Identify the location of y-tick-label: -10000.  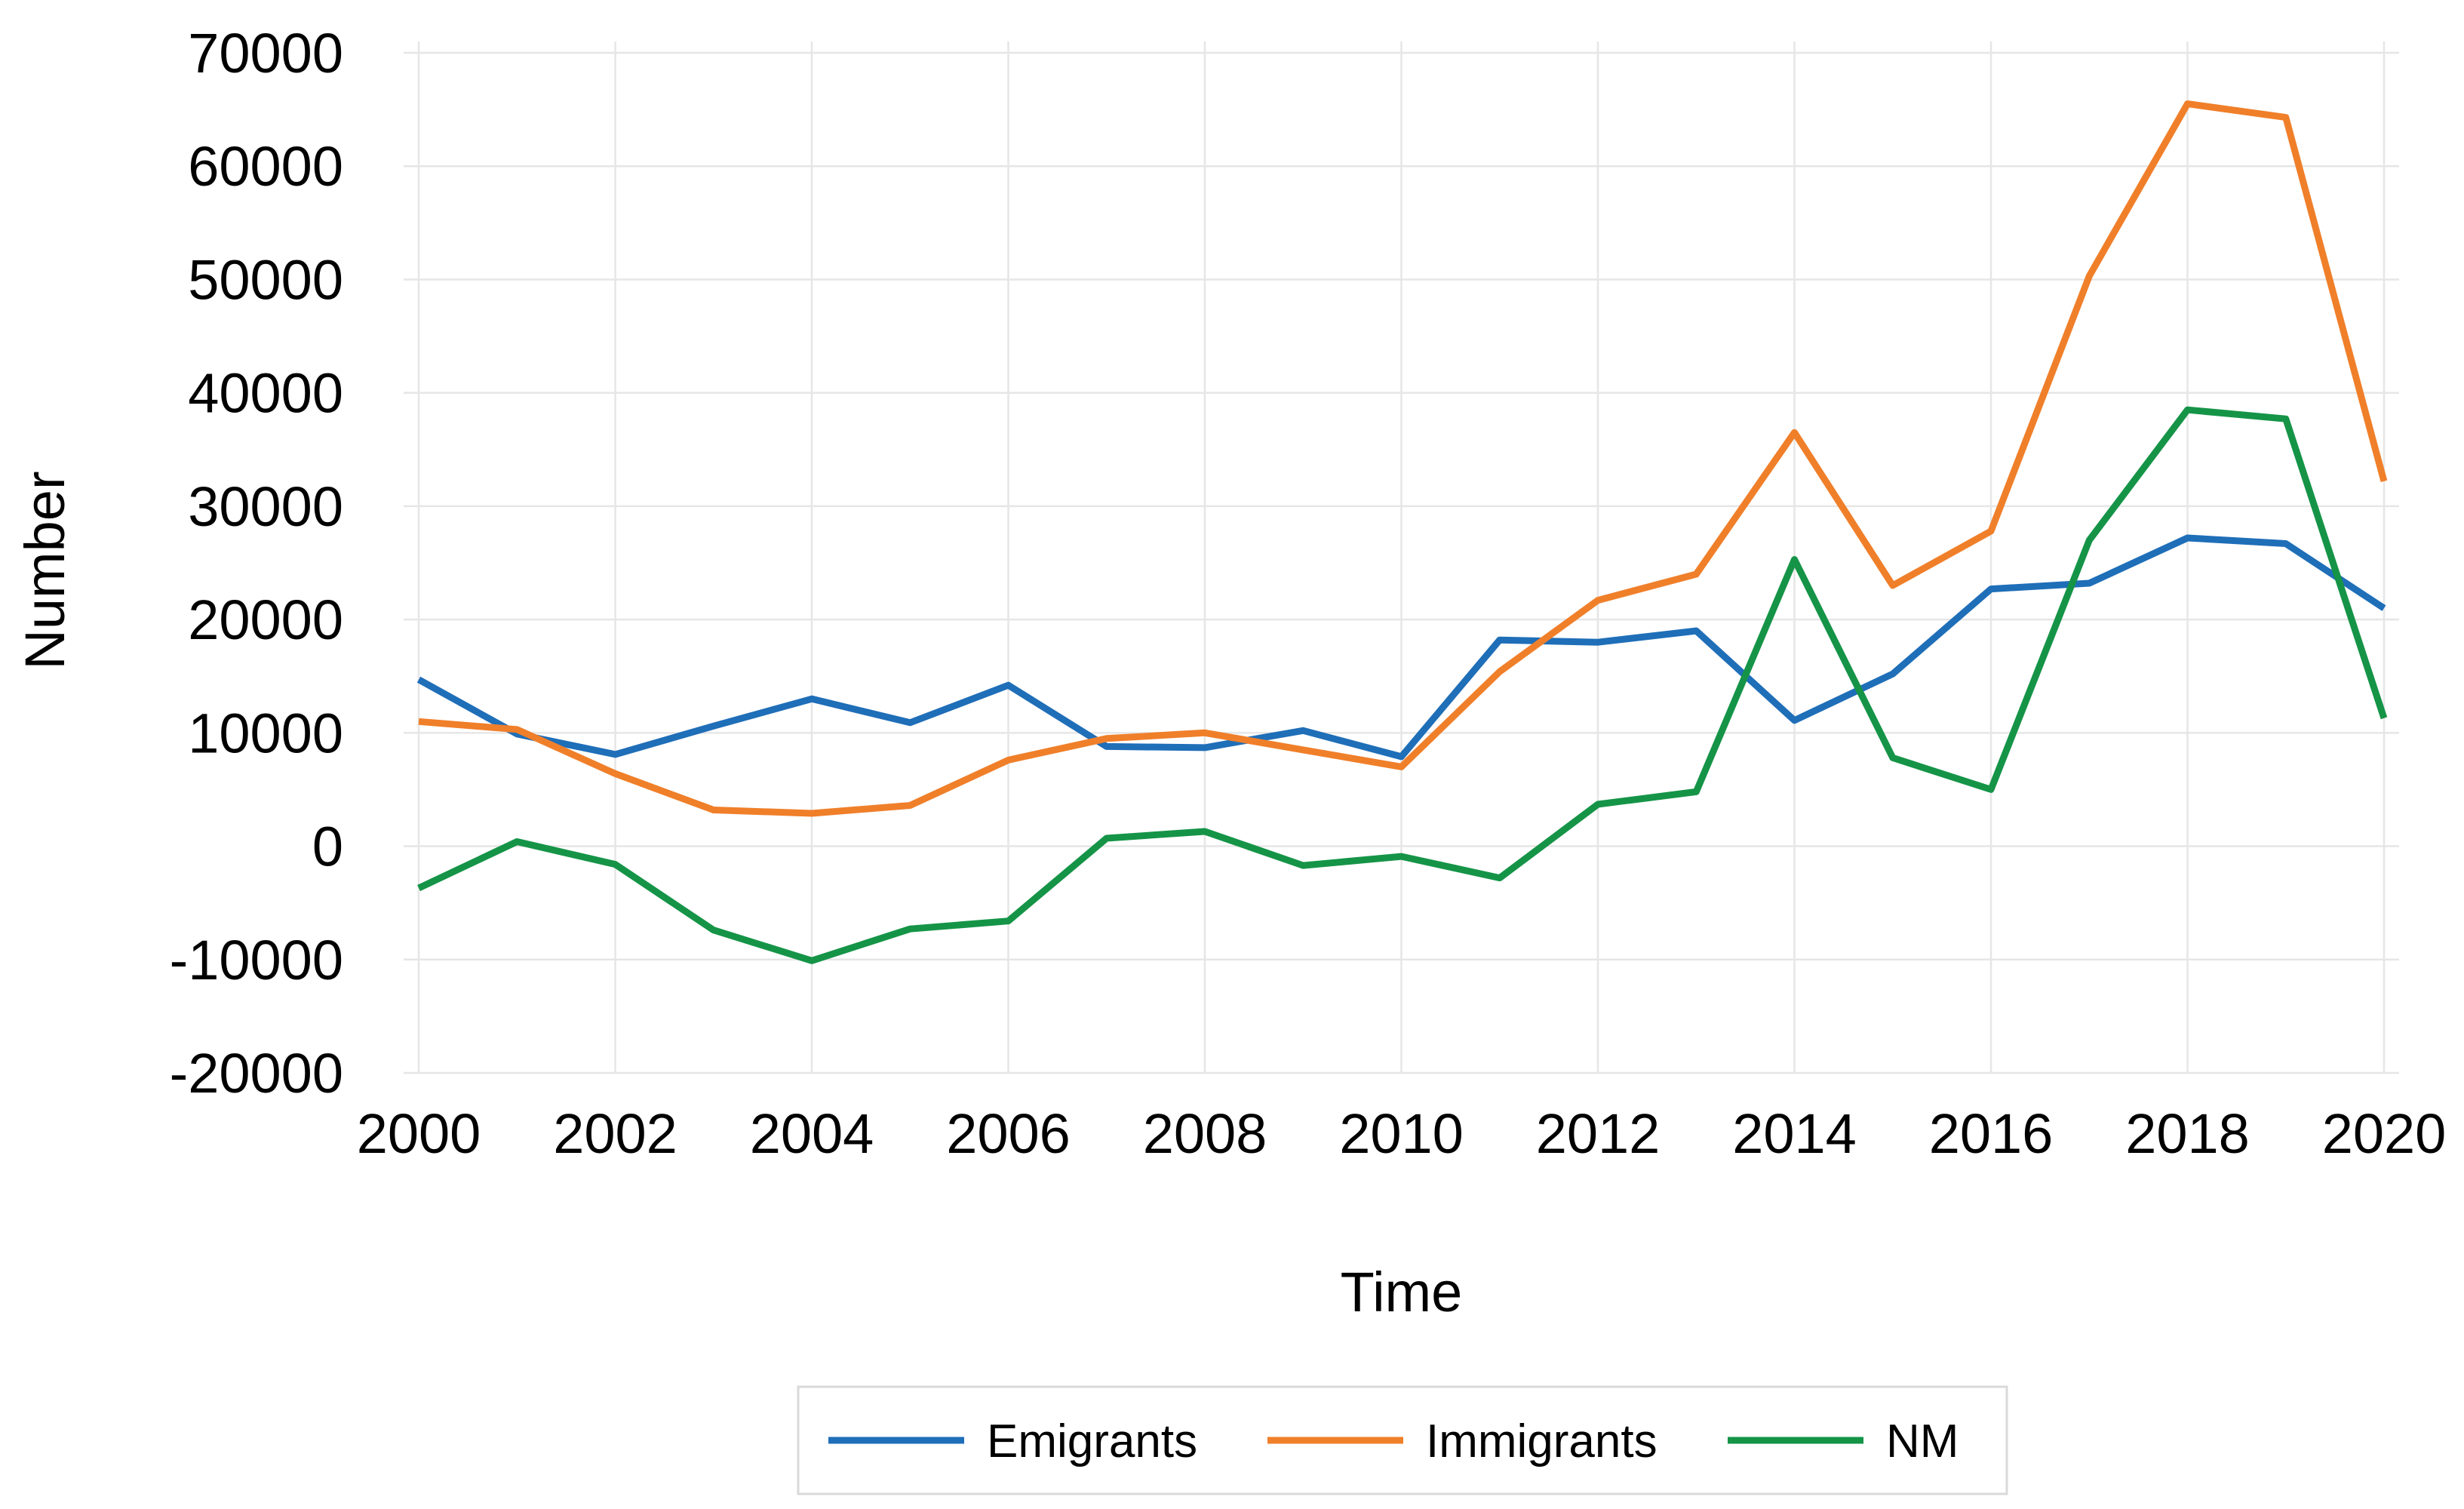
(256, 960).